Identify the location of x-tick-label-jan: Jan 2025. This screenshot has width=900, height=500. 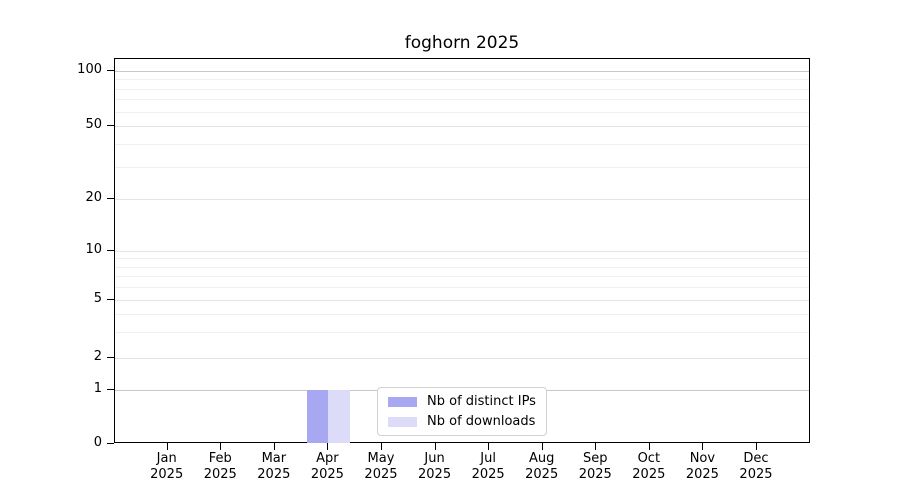
(167, 467).